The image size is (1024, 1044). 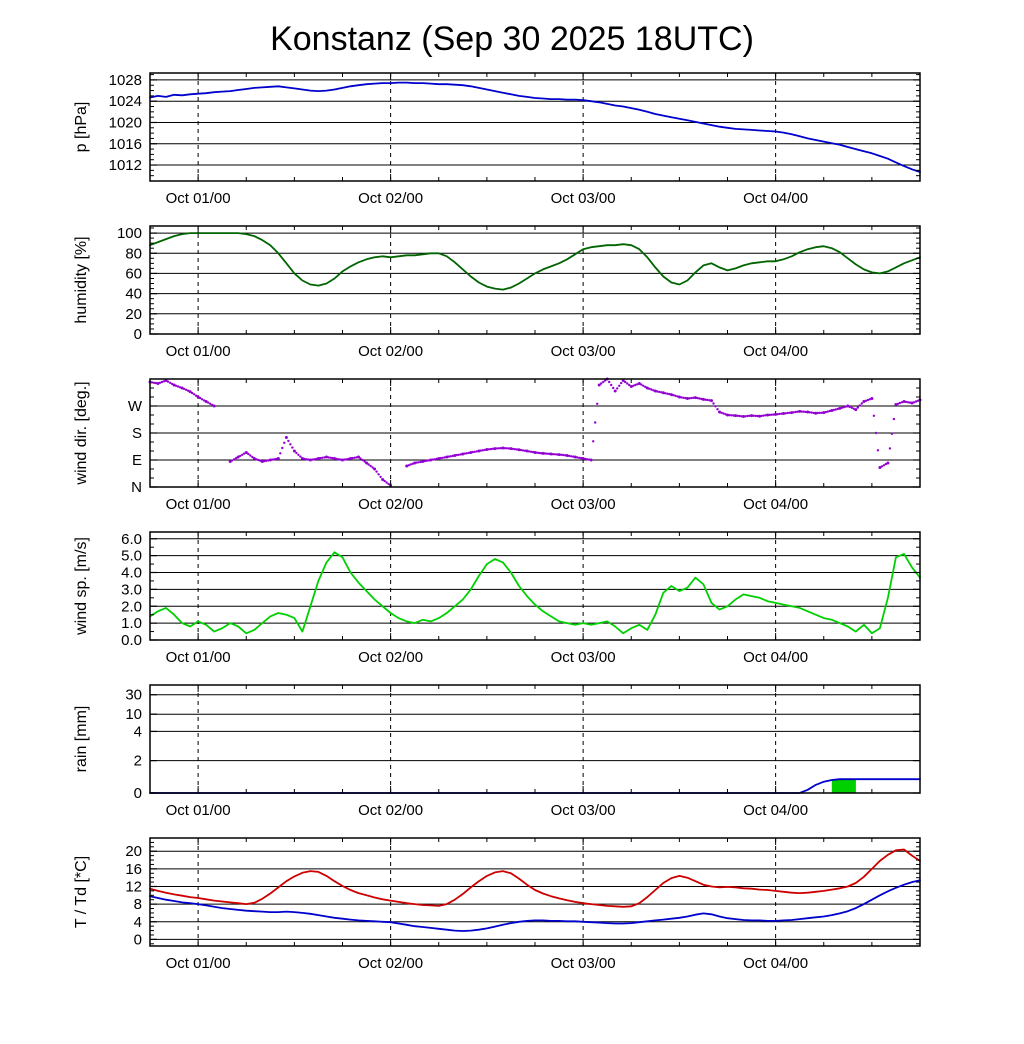 What do you see at coordinates (125, 123) in the screenshot?
I see `svg-text: 1020` at bounding box center [125, 123].